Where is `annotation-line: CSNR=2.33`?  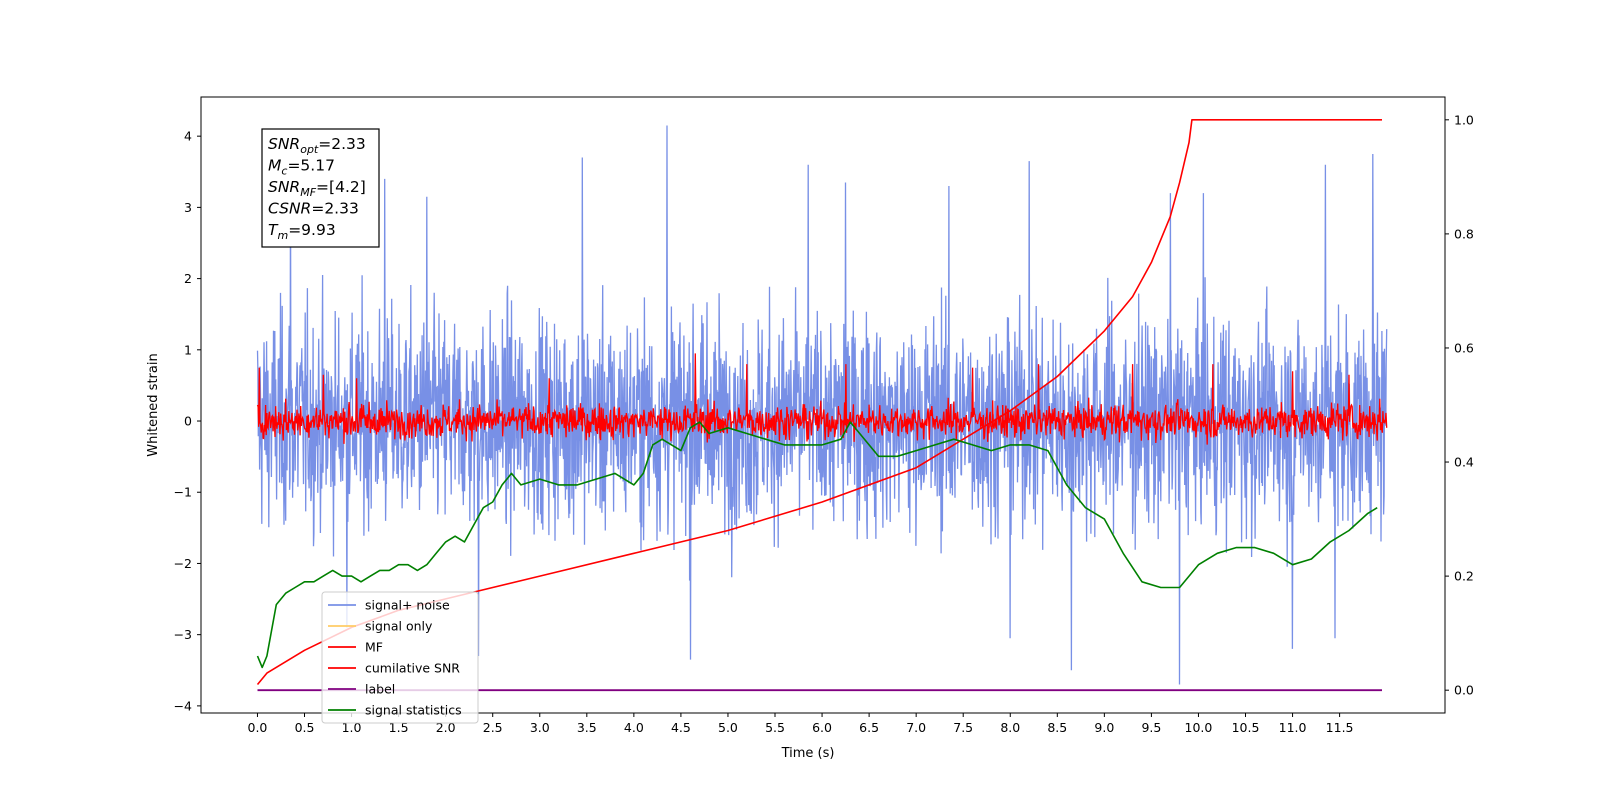 annotation-line: CSNR=2.33 is located at coordinates (313, 209).